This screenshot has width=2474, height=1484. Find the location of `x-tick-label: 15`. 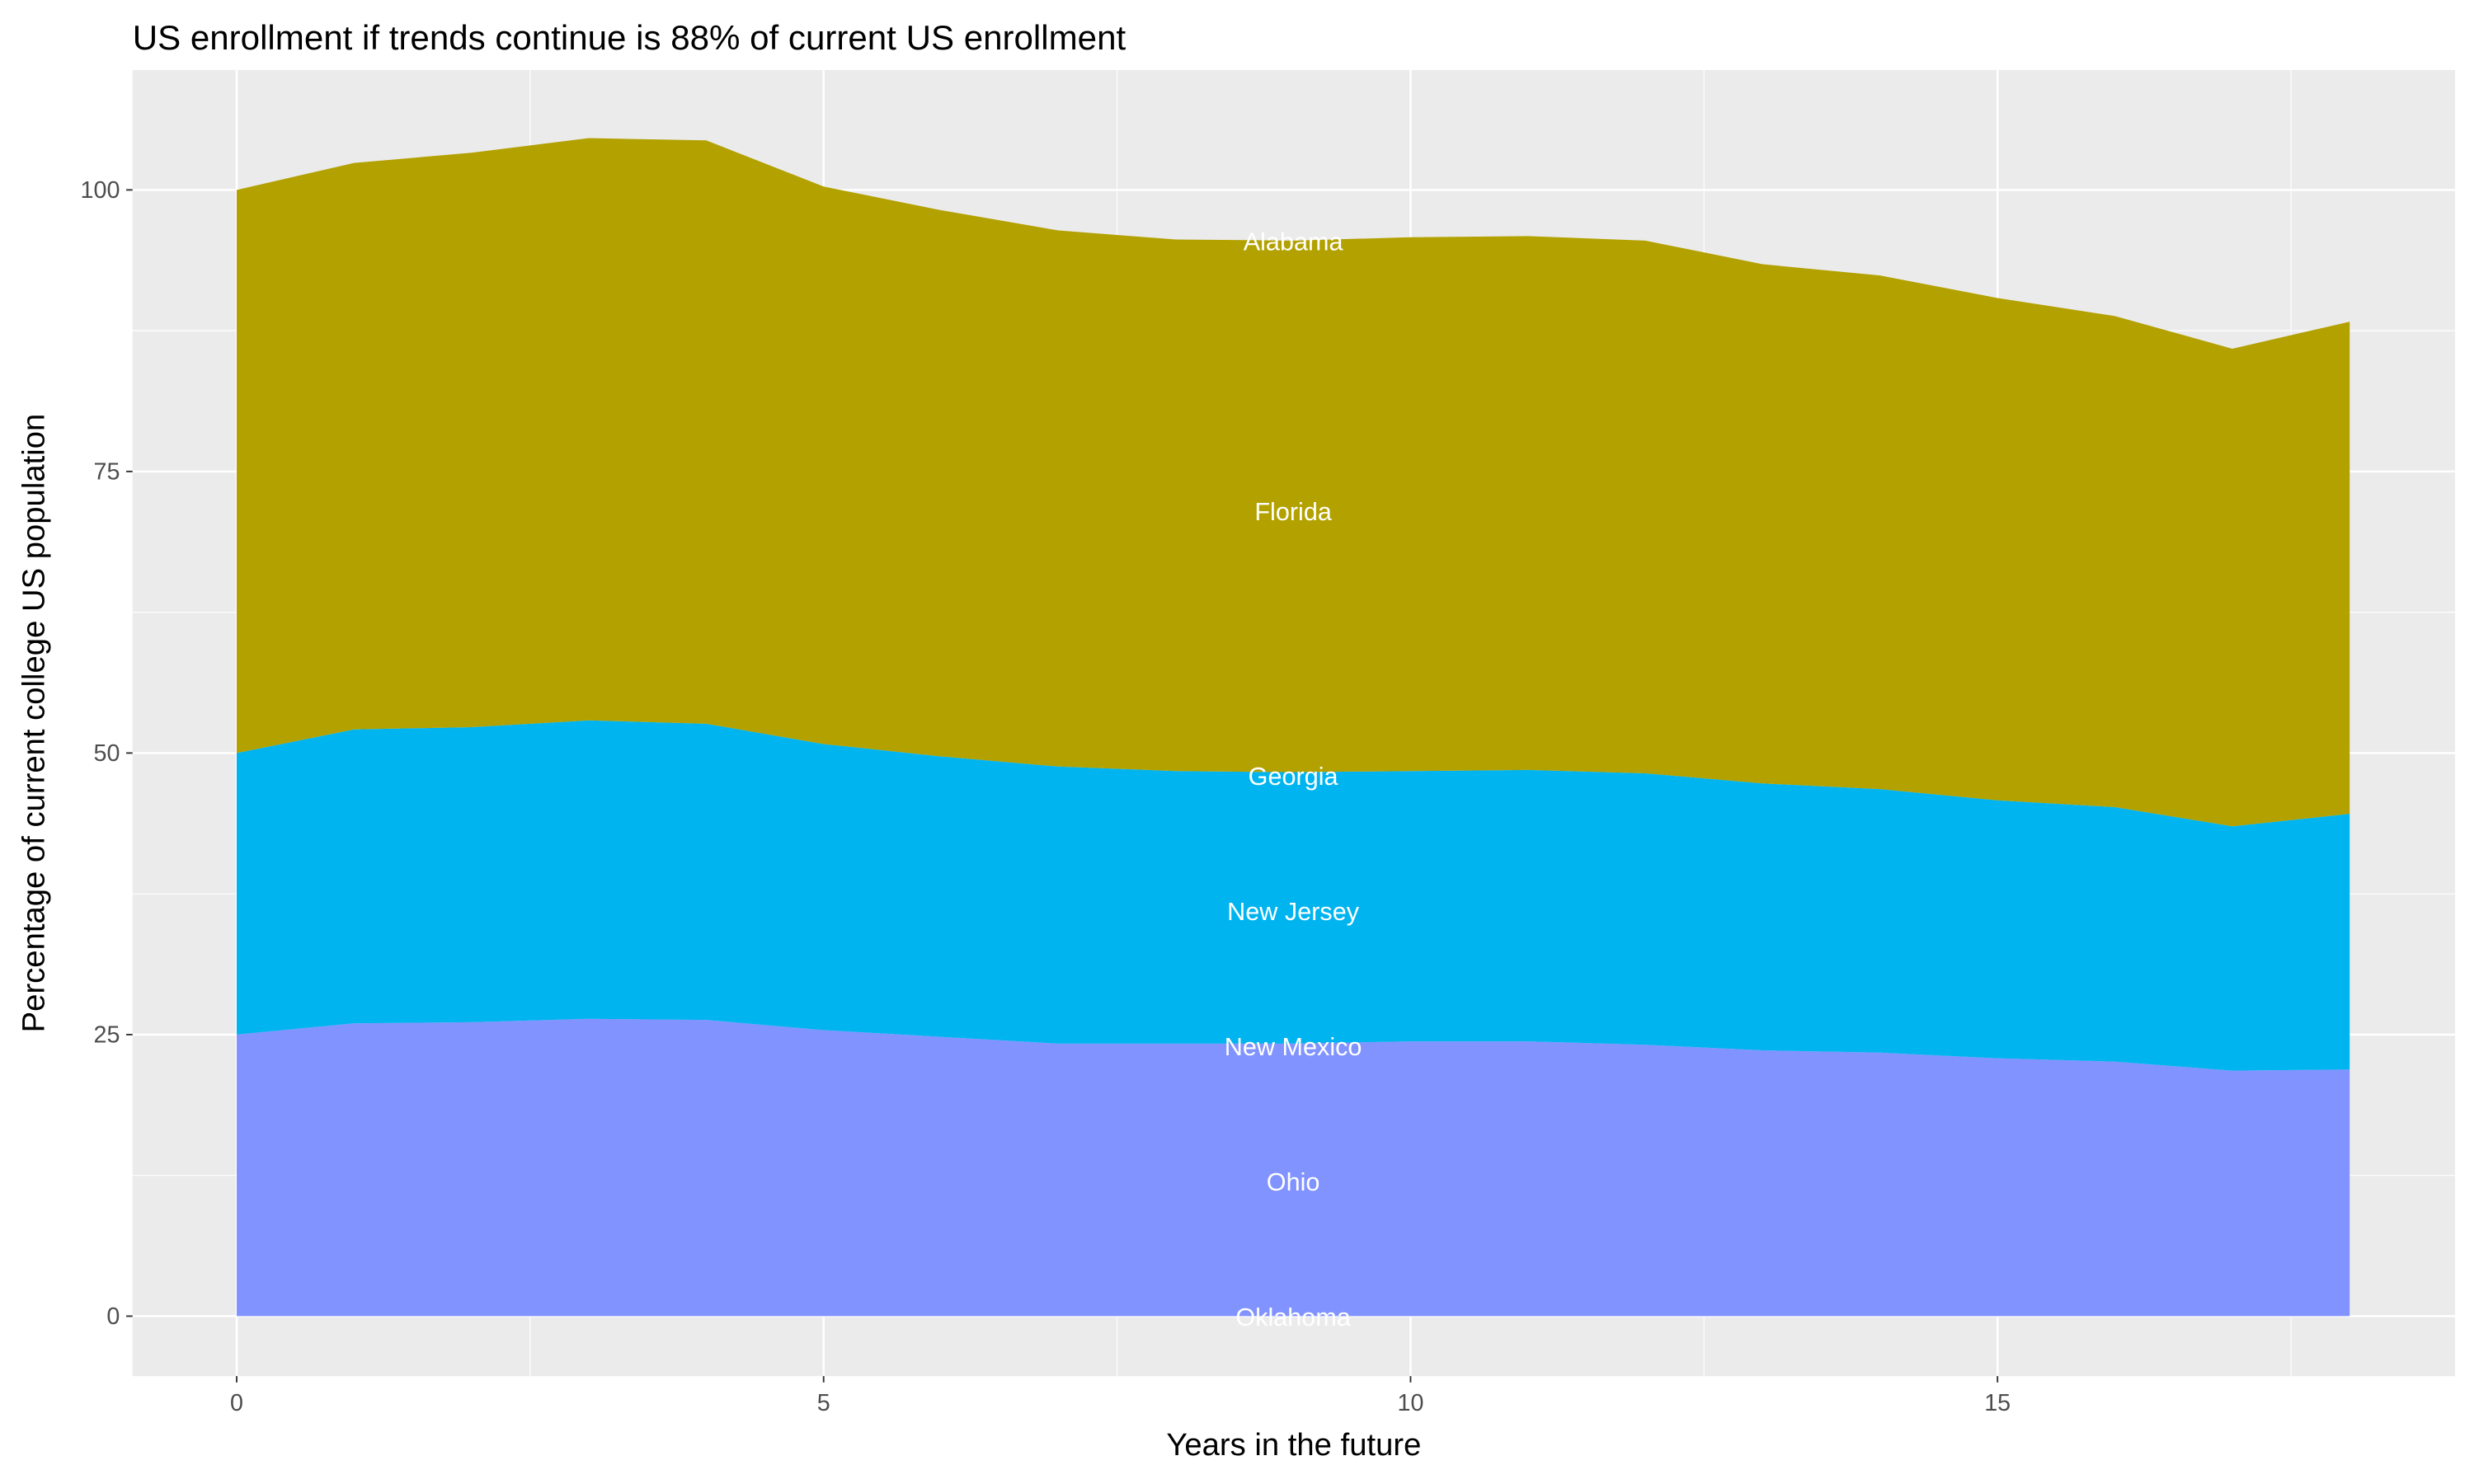

x-tick-label: 15 is located at coordinates (1997, 1403).